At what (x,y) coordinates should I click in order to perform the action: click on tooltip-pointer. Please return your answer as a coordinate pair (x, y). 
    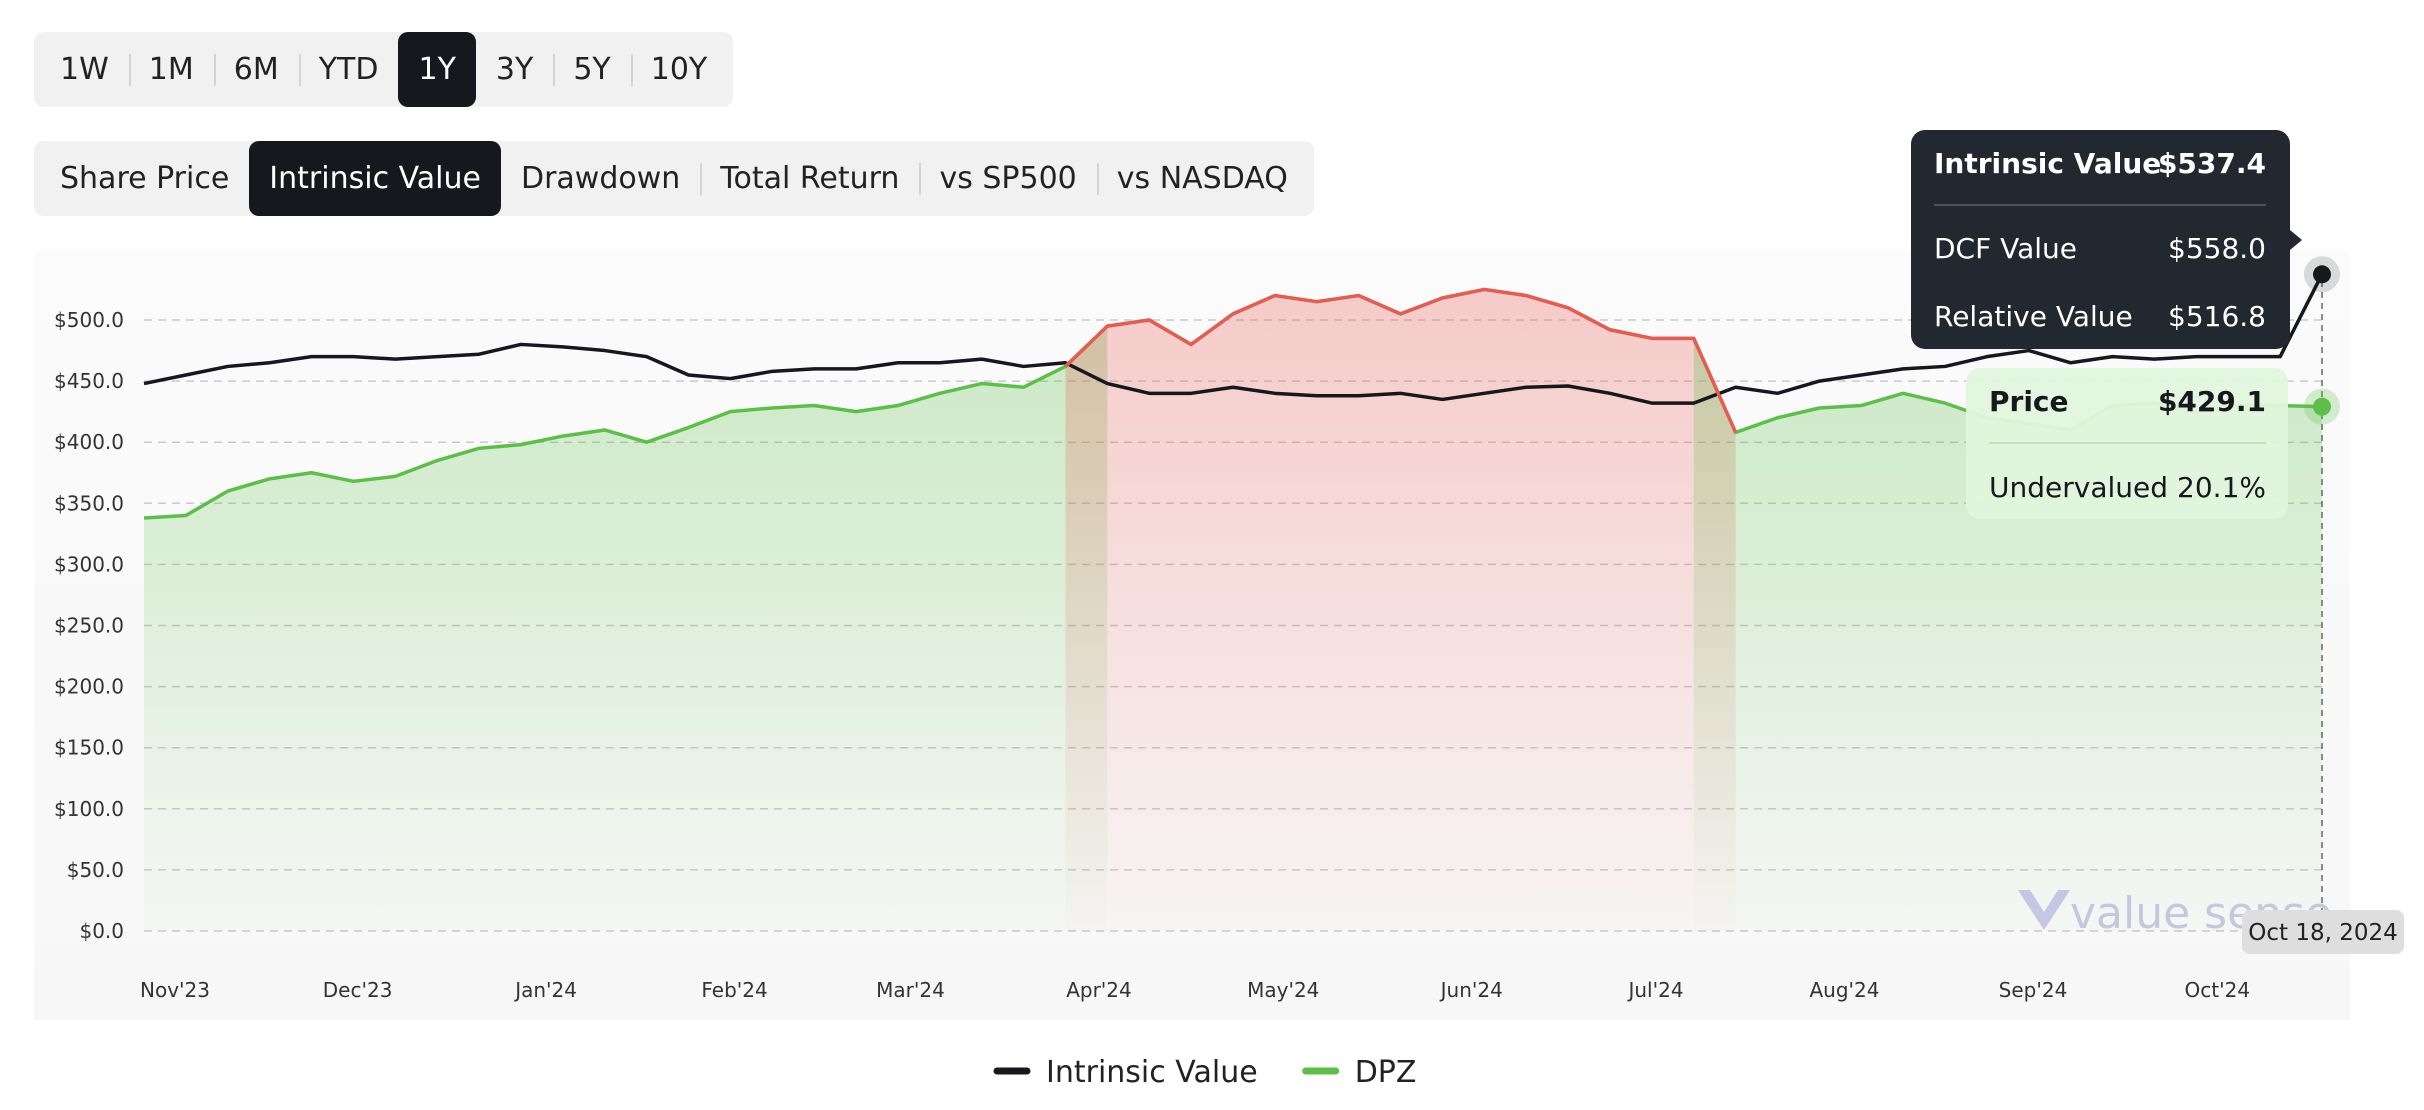
    Looking at the image, I should click on (2296, 240).